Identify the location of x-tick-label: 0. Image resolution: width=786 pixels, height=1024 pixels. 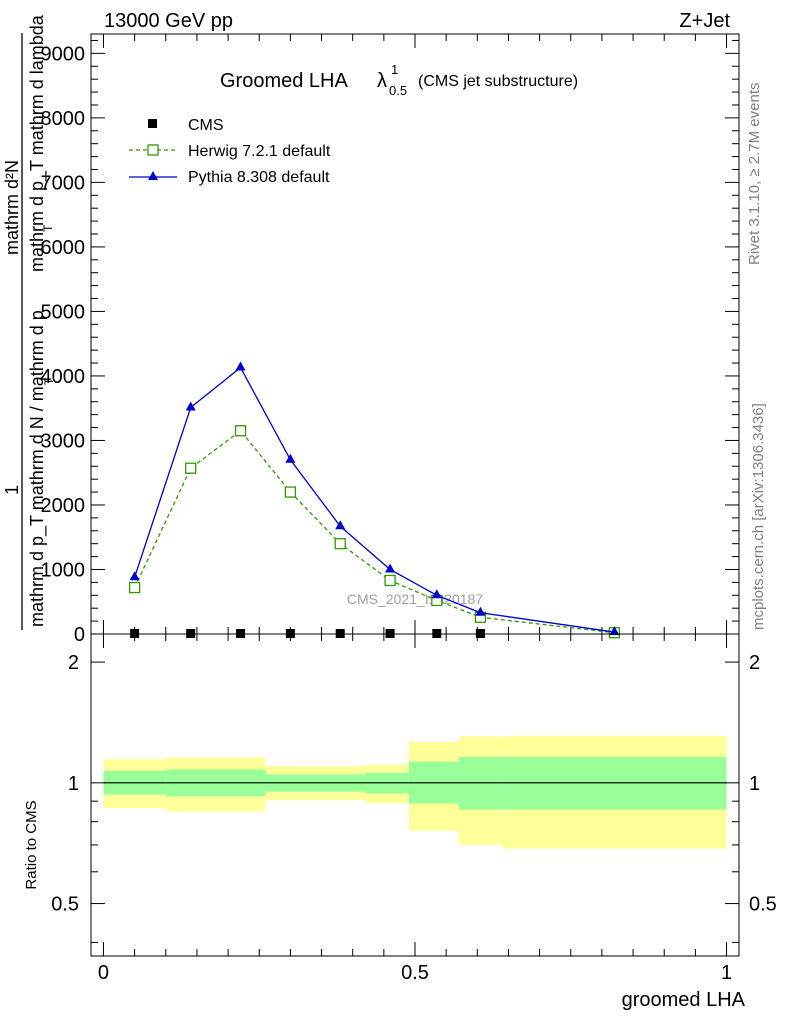
(103, 973).